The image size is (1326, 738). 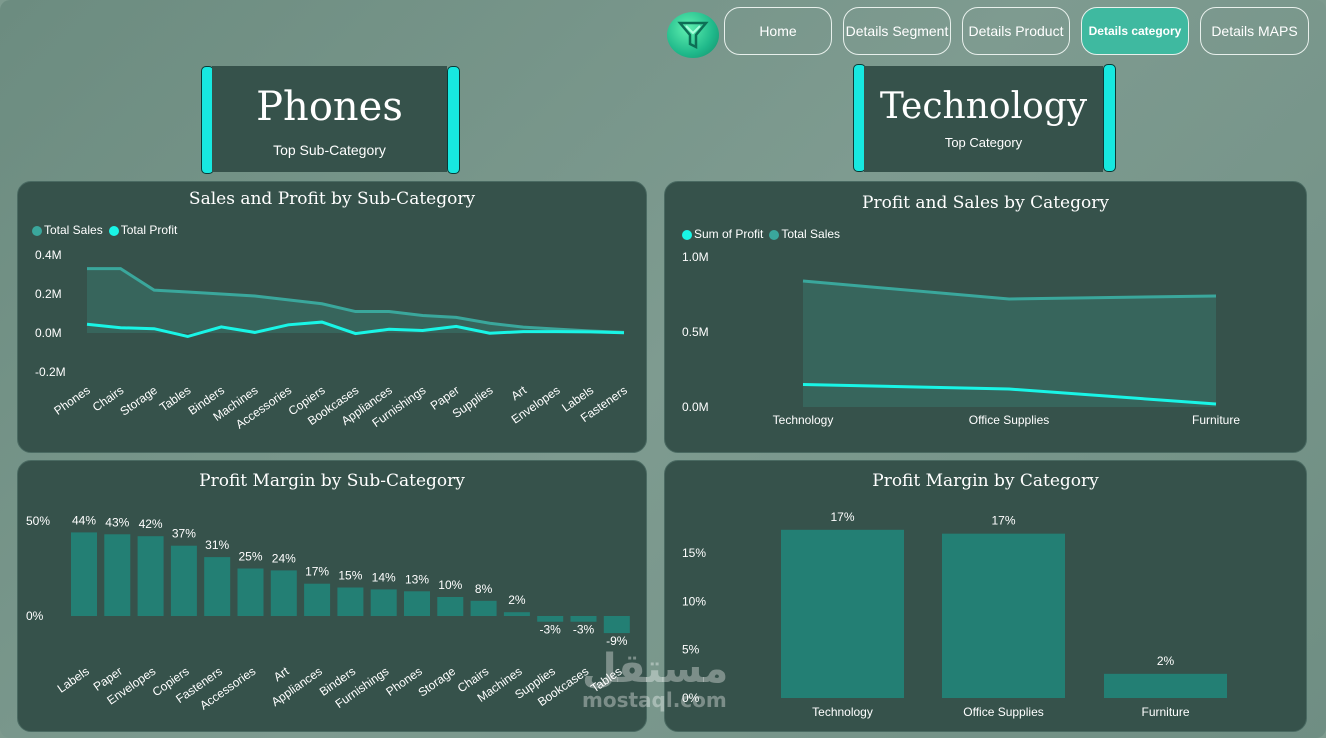 What do you see at coordinates (694, 601) in the screenshot?
I see `y-tick-label: 10%` at bounding box center [694, 601].